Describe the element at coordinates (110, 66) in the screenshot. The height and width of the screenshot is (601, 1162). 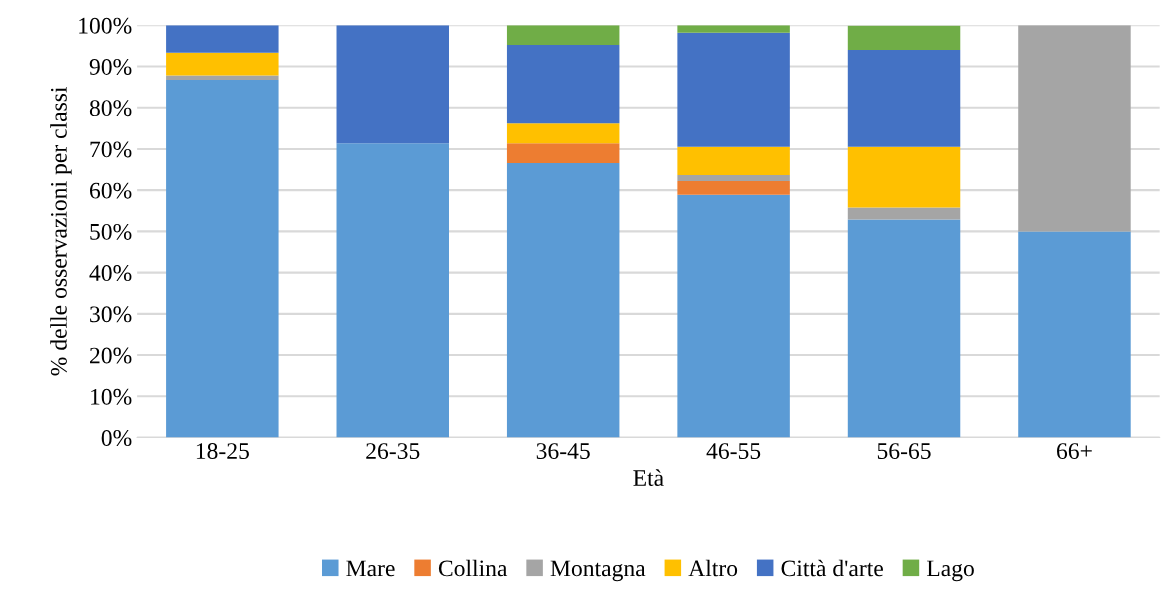
I see `y-tick-label: 90%` at that location.